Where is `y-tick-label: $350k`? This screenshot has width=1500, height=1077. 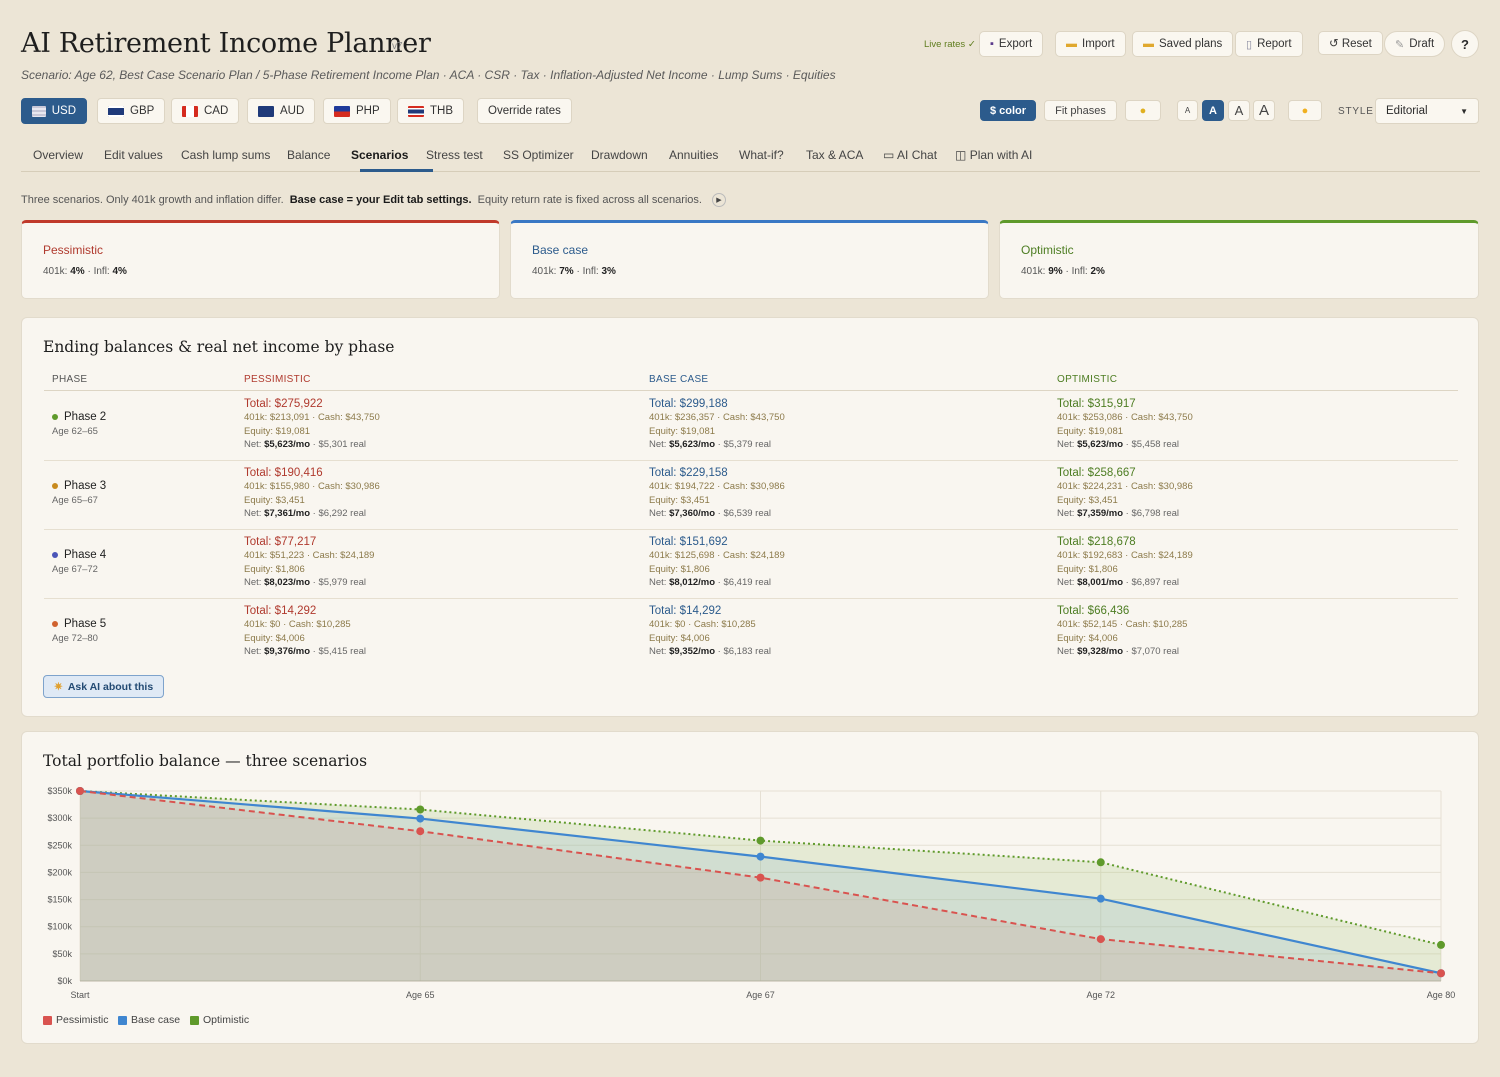
y-tick-label: $350k is located at coordinates (59, 791).